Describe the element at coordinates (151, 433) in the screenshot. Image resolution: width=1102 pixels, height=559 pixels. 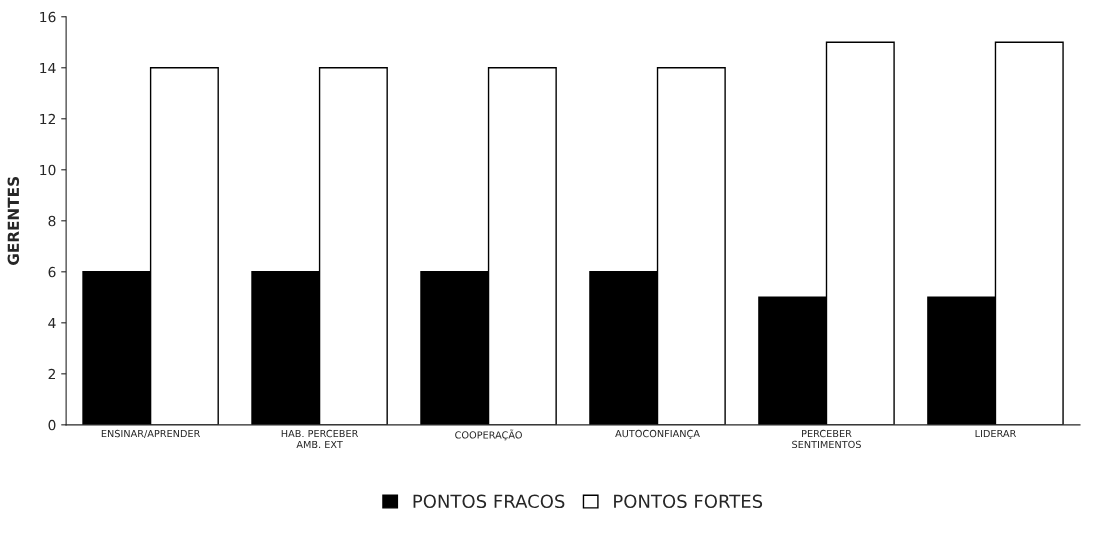
I see `x-tick-label: ENSINAR/APRENDER` at that location.